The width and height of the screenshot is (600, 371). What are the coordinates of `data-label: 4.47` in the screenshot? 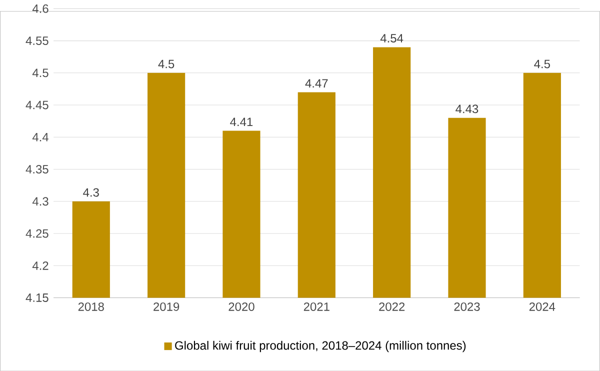 It's located at (316, 83).